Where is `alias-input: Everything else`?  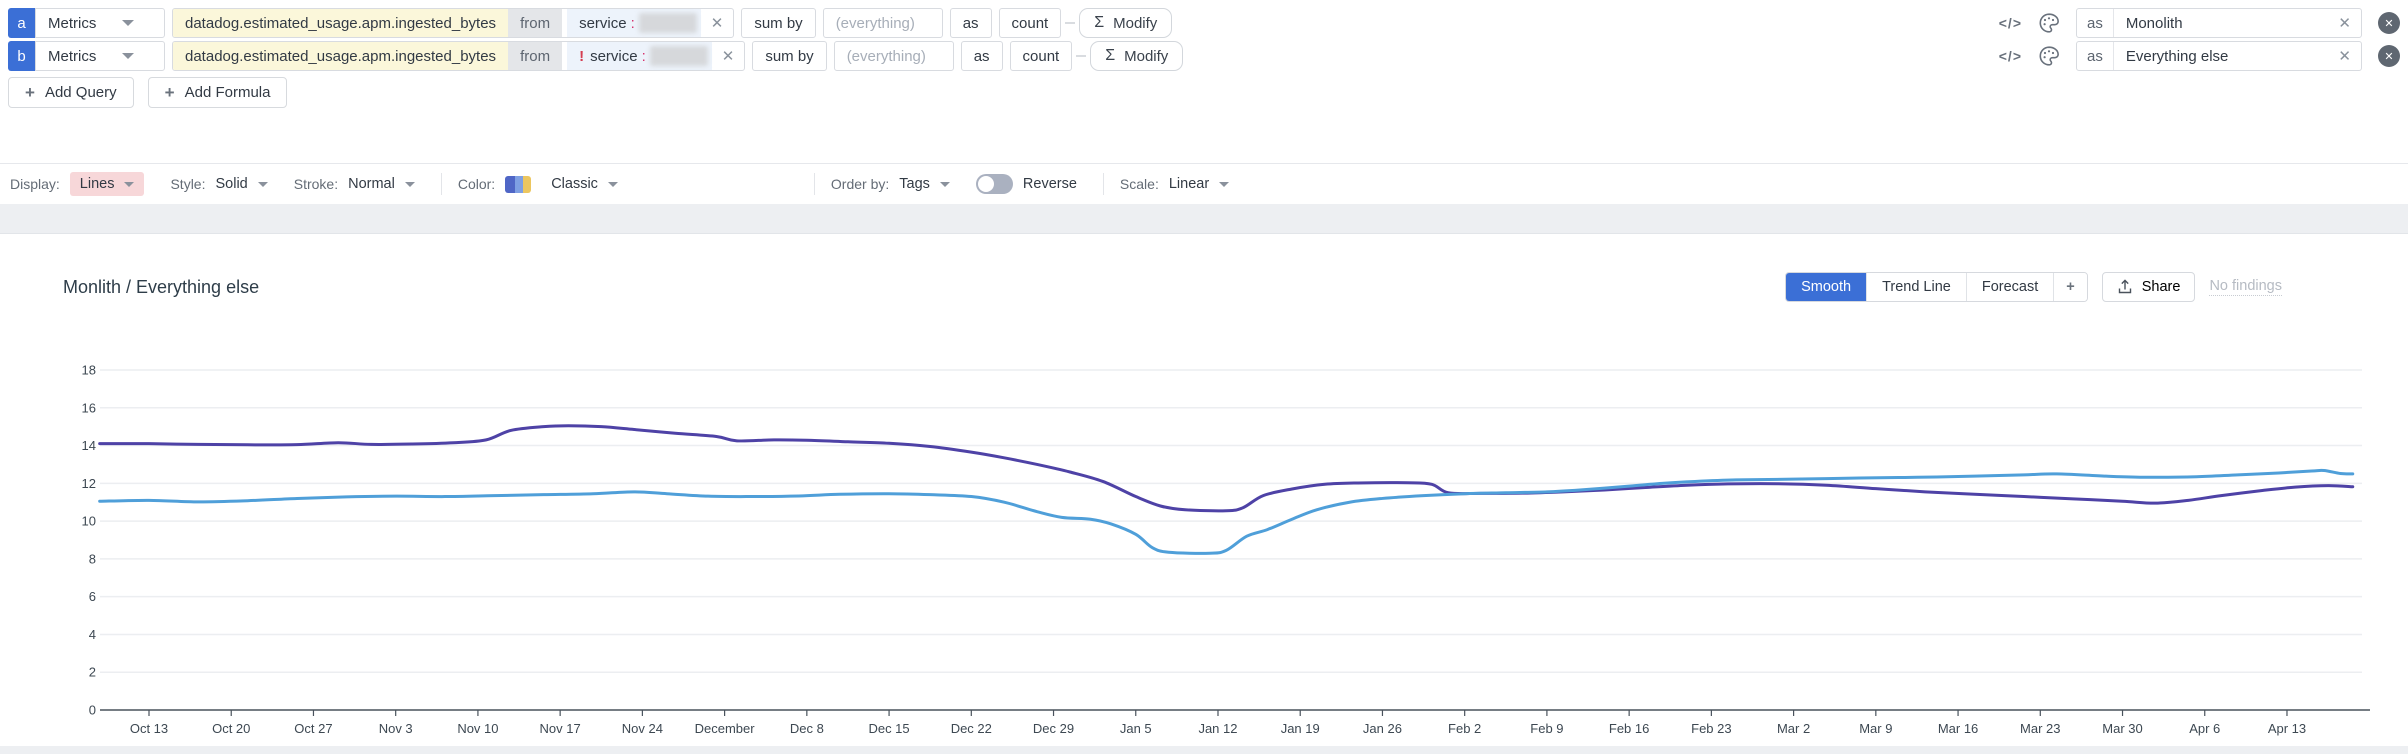
alias-input: Everything else is located at coordinates (2177, 56).